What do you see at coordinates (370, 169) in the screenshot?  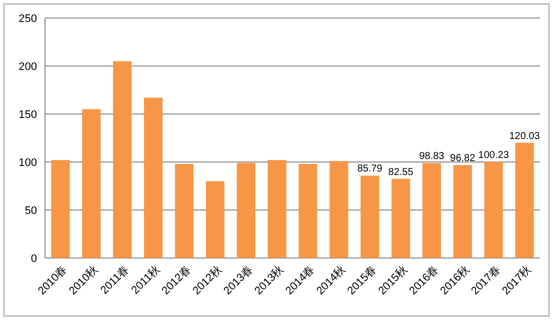 I see `data-label: 85.79` at bounding box center [370, 169].